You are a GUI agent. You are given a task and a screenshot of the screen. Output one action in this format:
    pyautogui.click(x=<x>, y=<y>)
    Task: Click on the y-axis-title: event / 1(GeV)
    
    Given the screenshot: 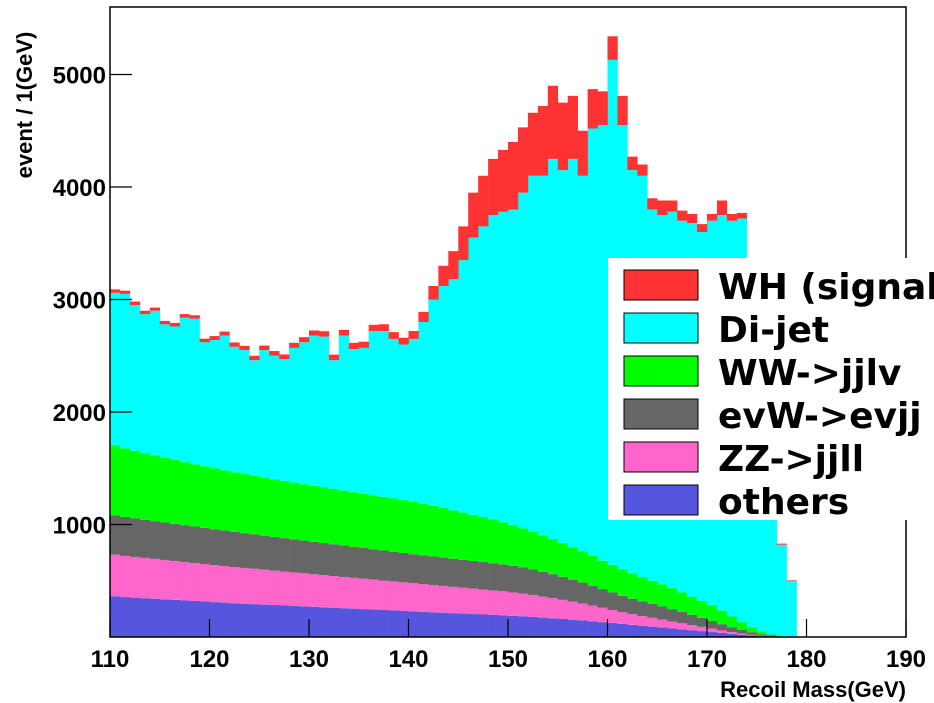 What is the action you would take?
    pyautogui.click(x=24, y=105)
    